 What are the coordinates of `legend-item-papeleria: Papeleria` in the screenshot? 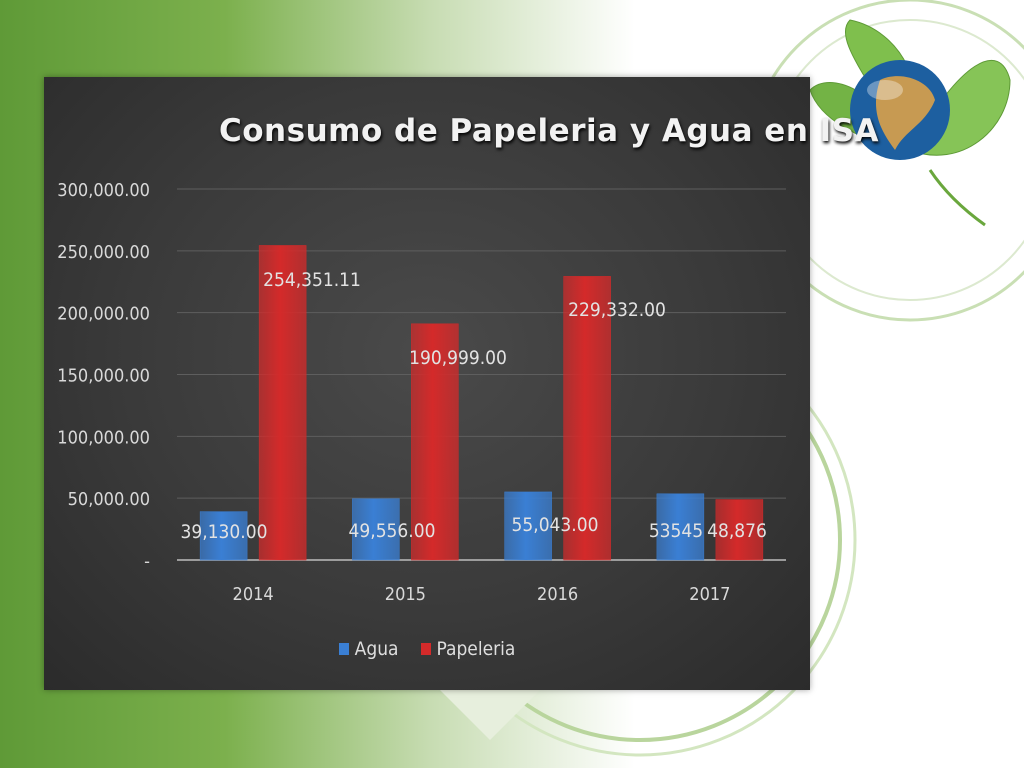 It's located at (468, 649).